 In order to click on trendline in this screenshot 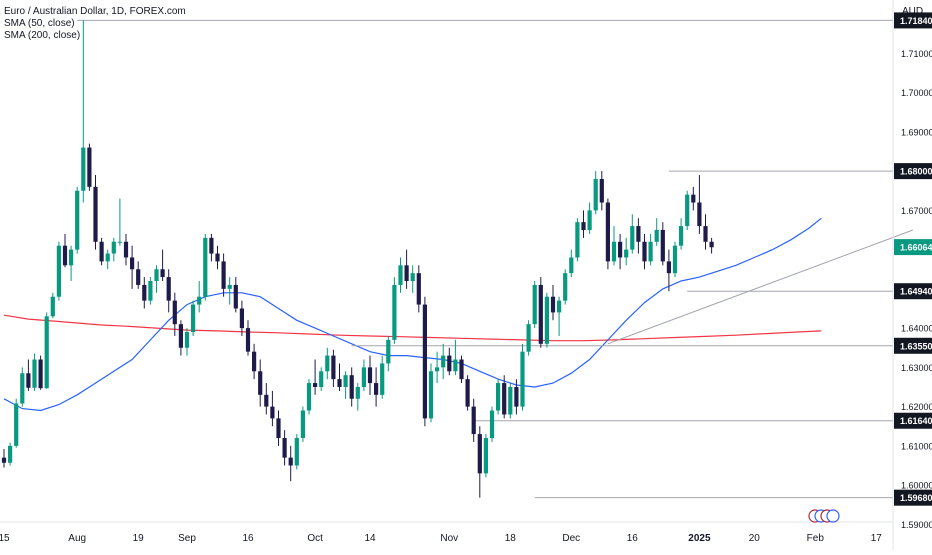, I will do `click(760, 287)`.